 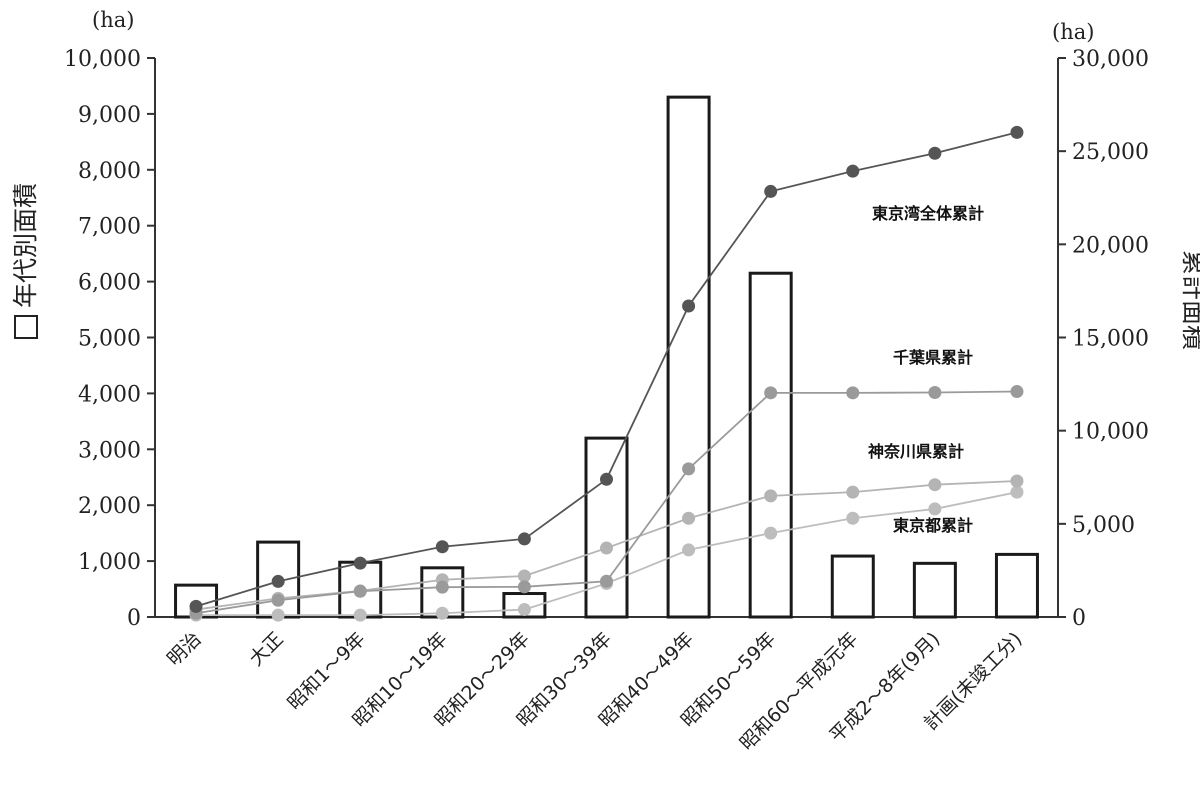 I want to click on category-label: 昭和1～9年, so click(x=326, y=671).